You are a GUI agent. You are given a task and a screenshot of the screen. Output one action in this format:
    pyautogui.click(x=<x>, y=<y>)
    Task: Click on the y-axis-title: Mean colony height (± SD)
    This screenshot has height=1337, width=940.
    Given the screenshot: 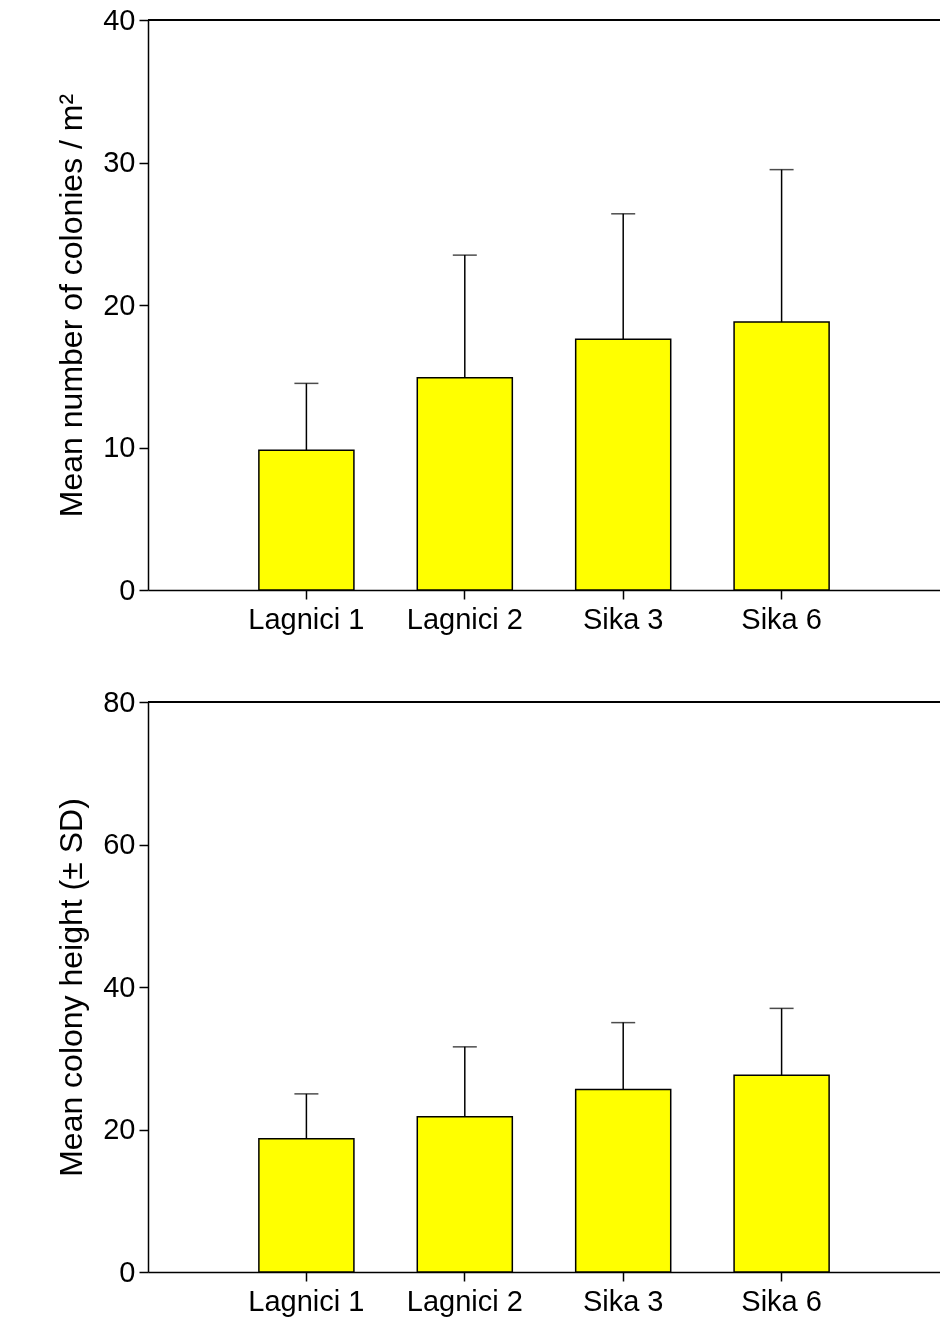 What is the action you would take?
    pyautogui.click(x=71, y=987)
    